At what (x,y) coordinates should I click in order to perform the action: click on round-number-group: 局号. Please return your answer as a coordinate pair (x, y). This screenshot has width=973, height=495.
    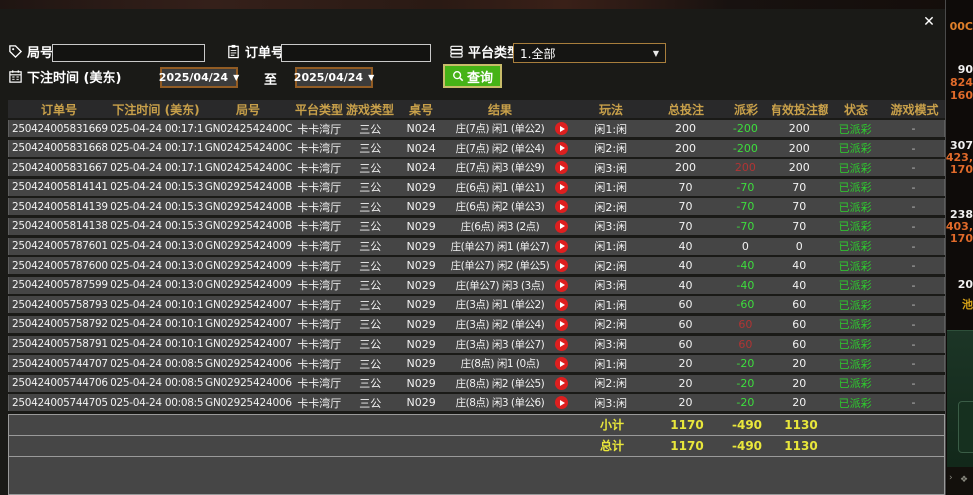
    Looking at the image, I should click on (30, 51).